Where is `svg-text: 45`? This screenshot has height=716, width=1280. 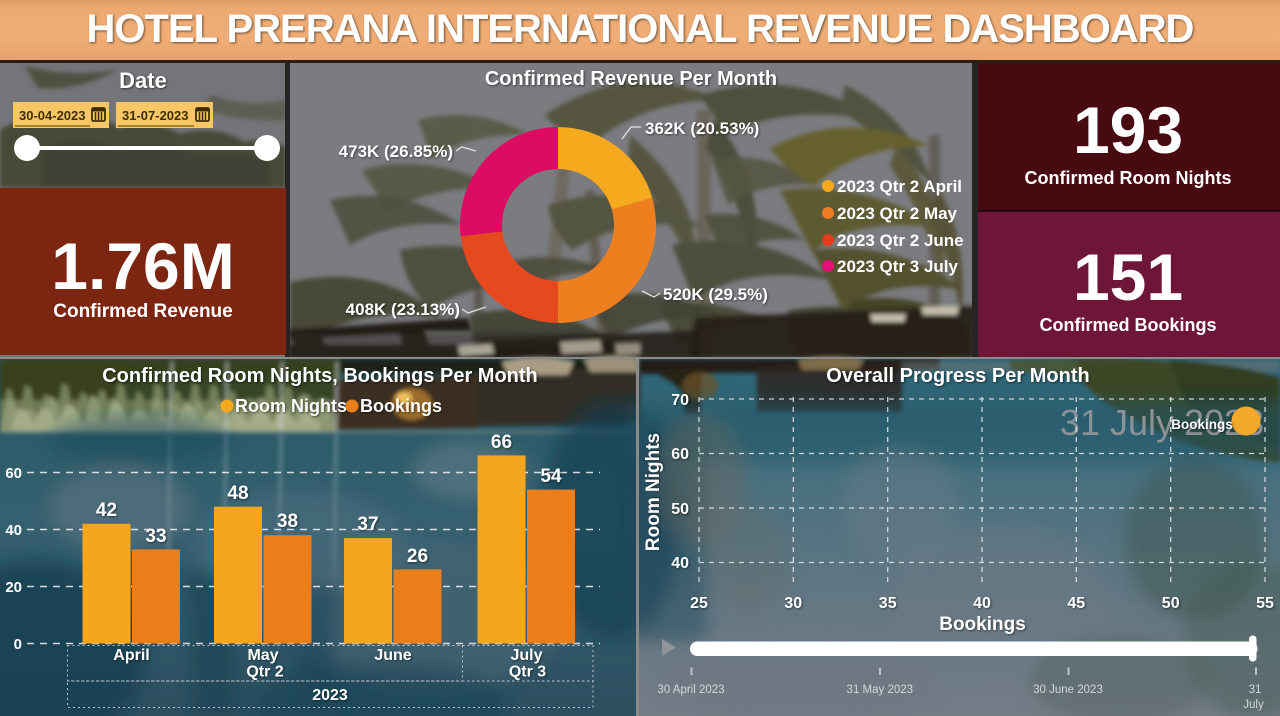 svg-text: 45 is located at coordinates (1076, 603).